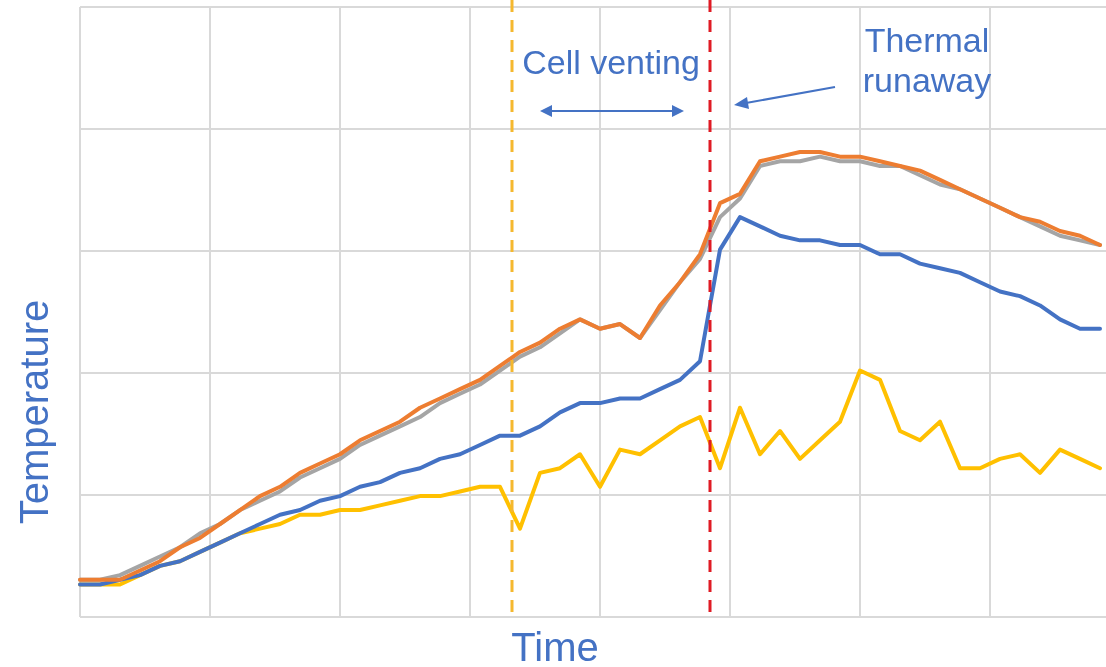 This screenshot has width=1106, height=667. I want to click on y-axis-title: Temperature, so click(34, 412).